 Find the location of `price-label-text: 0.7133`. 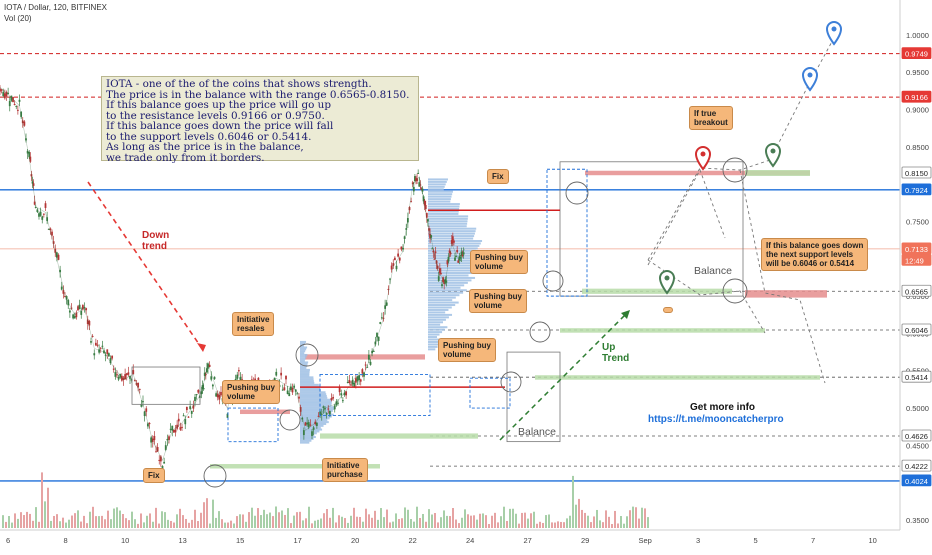

price-label-text: 0.7133 is located at coordinates (916, 249).